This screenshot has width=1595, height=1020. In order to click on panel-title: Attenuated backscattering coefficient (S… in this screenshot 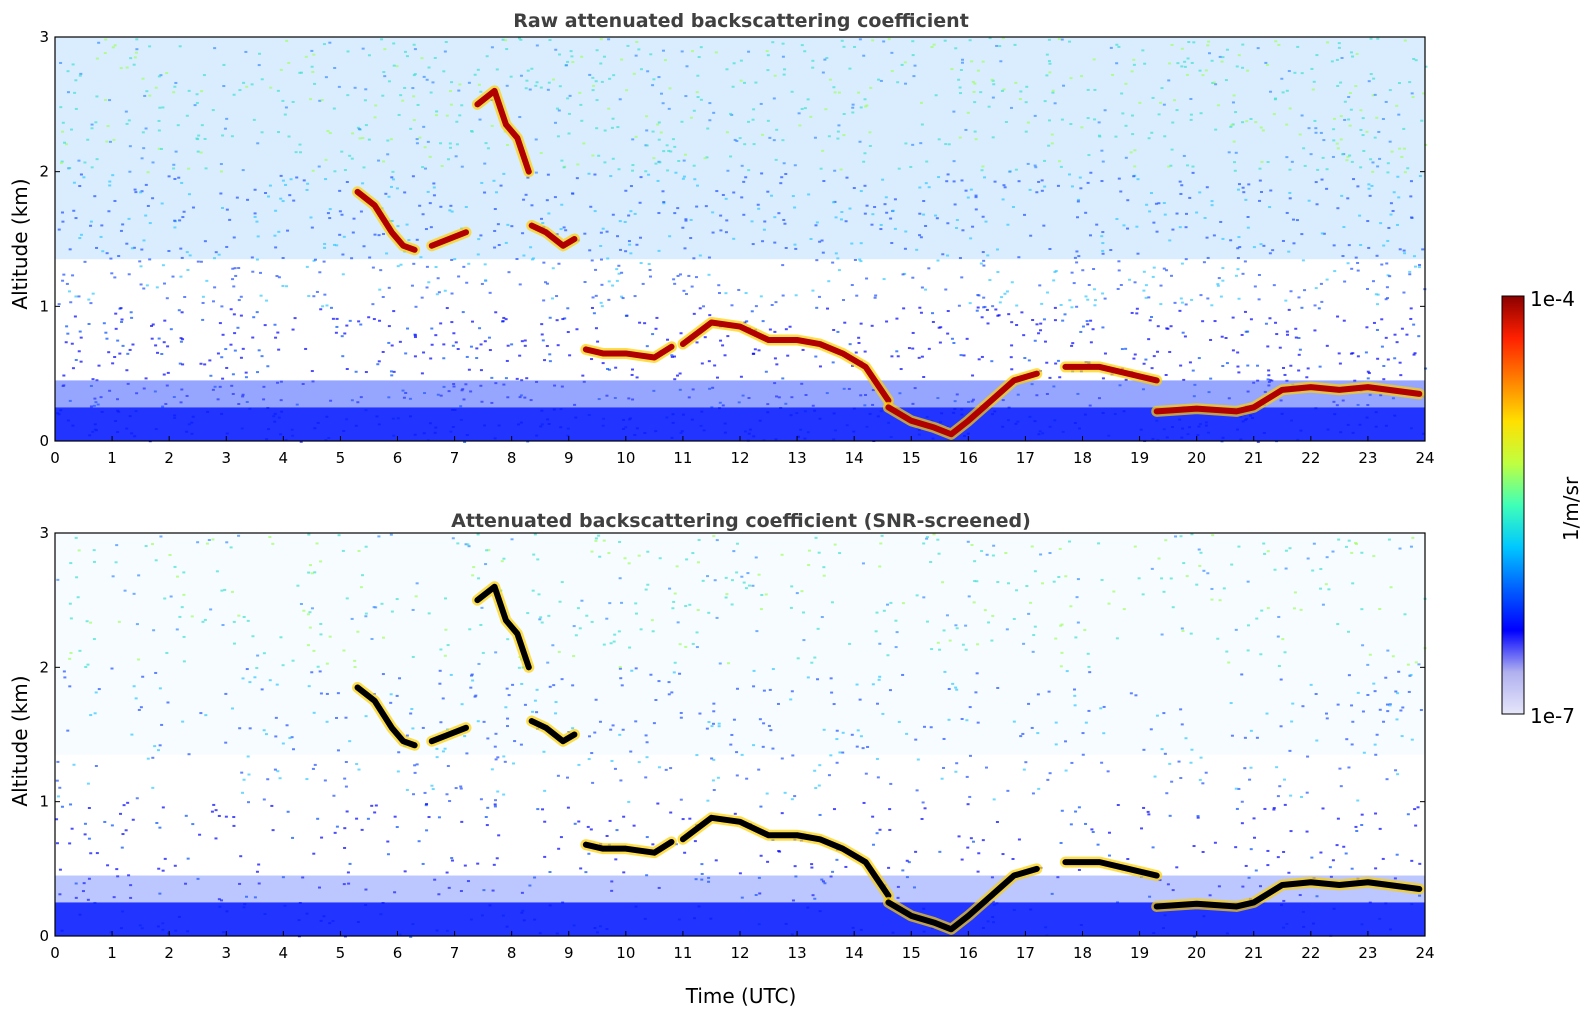, I will do `click(741, 521)`.